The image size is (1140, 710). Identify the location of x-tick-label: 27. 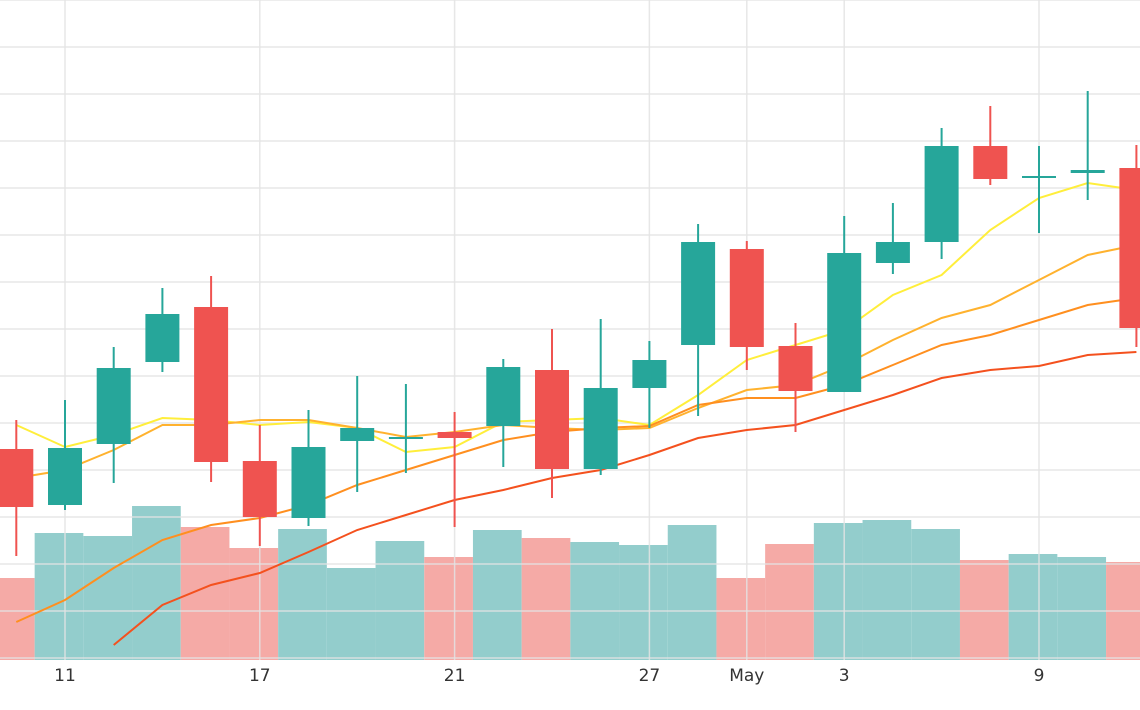
(650, 676).